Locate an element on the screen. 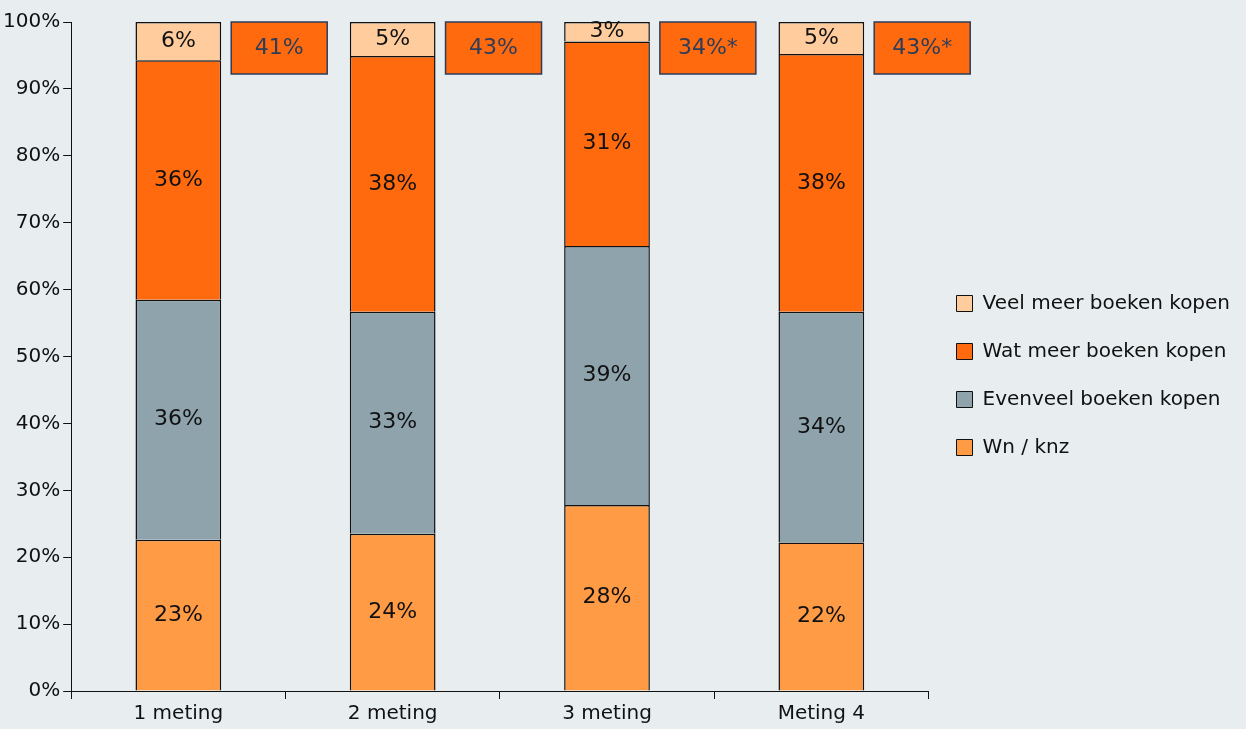  y-tick-label: 70% is located at coordinates (38, 220).